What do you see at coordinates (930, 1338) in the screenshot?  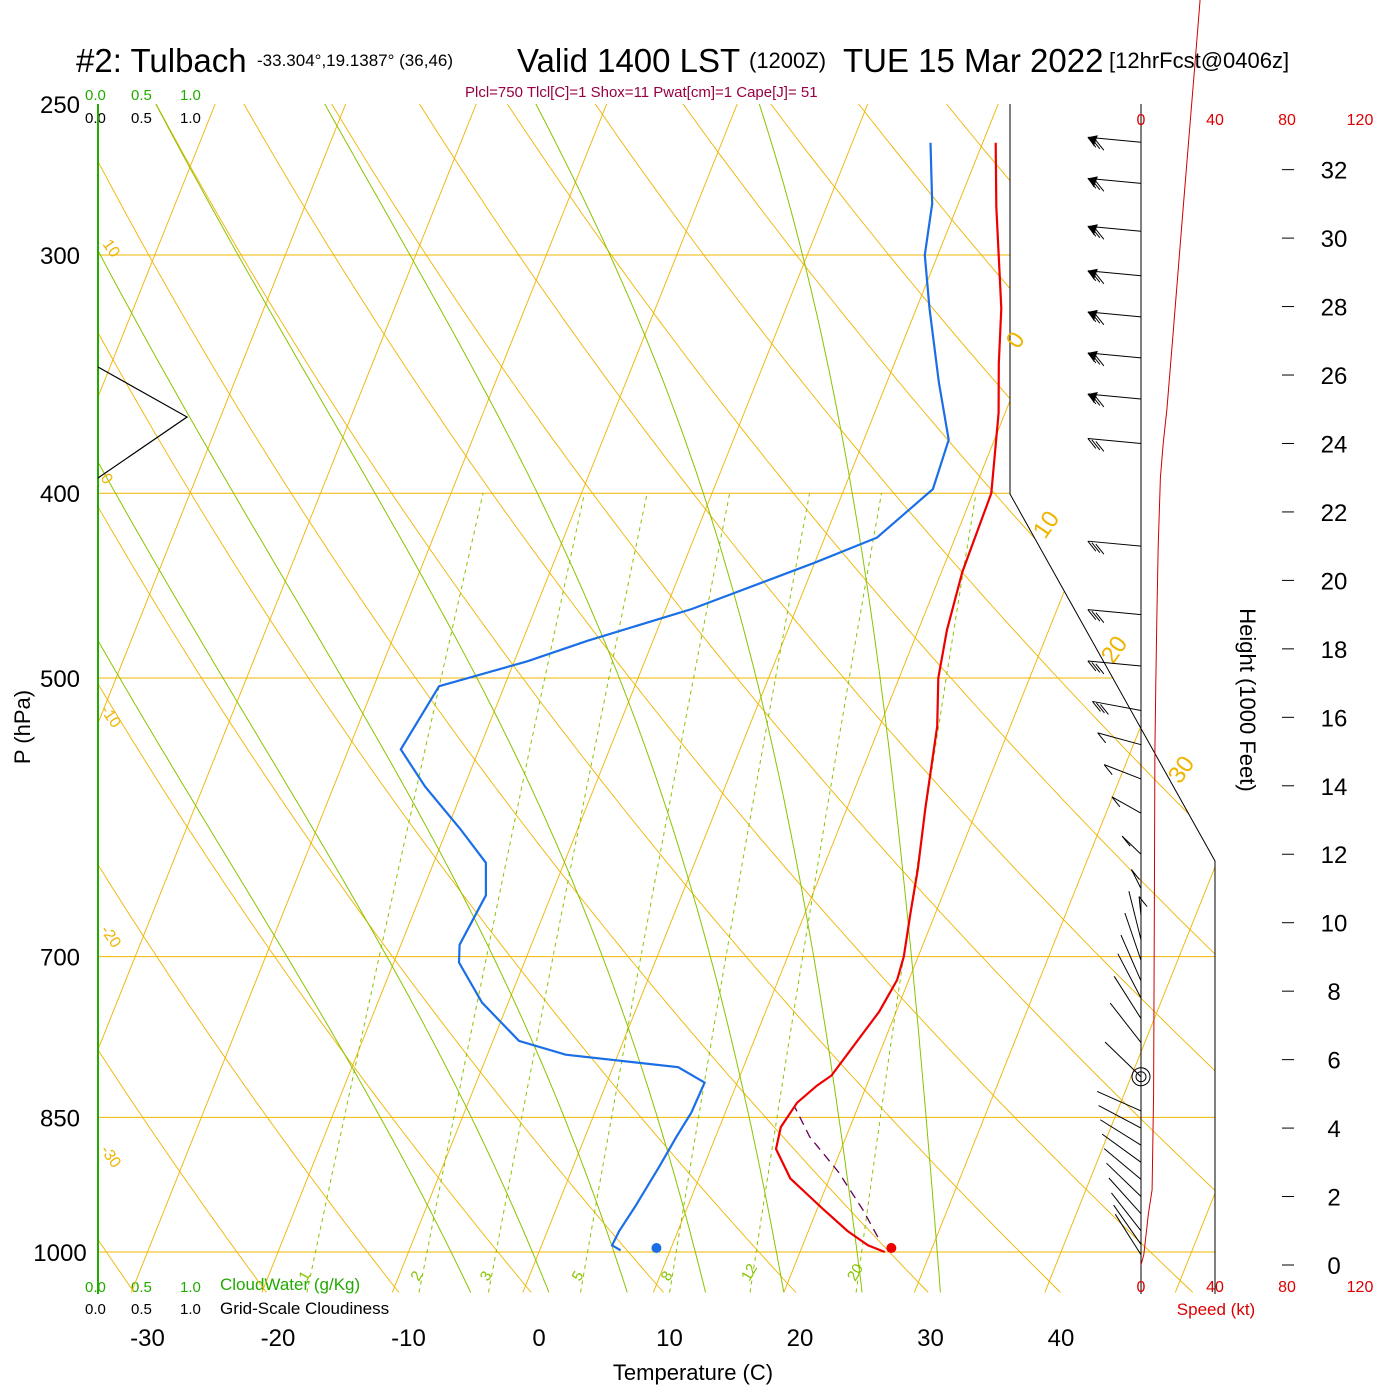 I see `temperature-tick-label: 30` at bounding box center [930, 1338].